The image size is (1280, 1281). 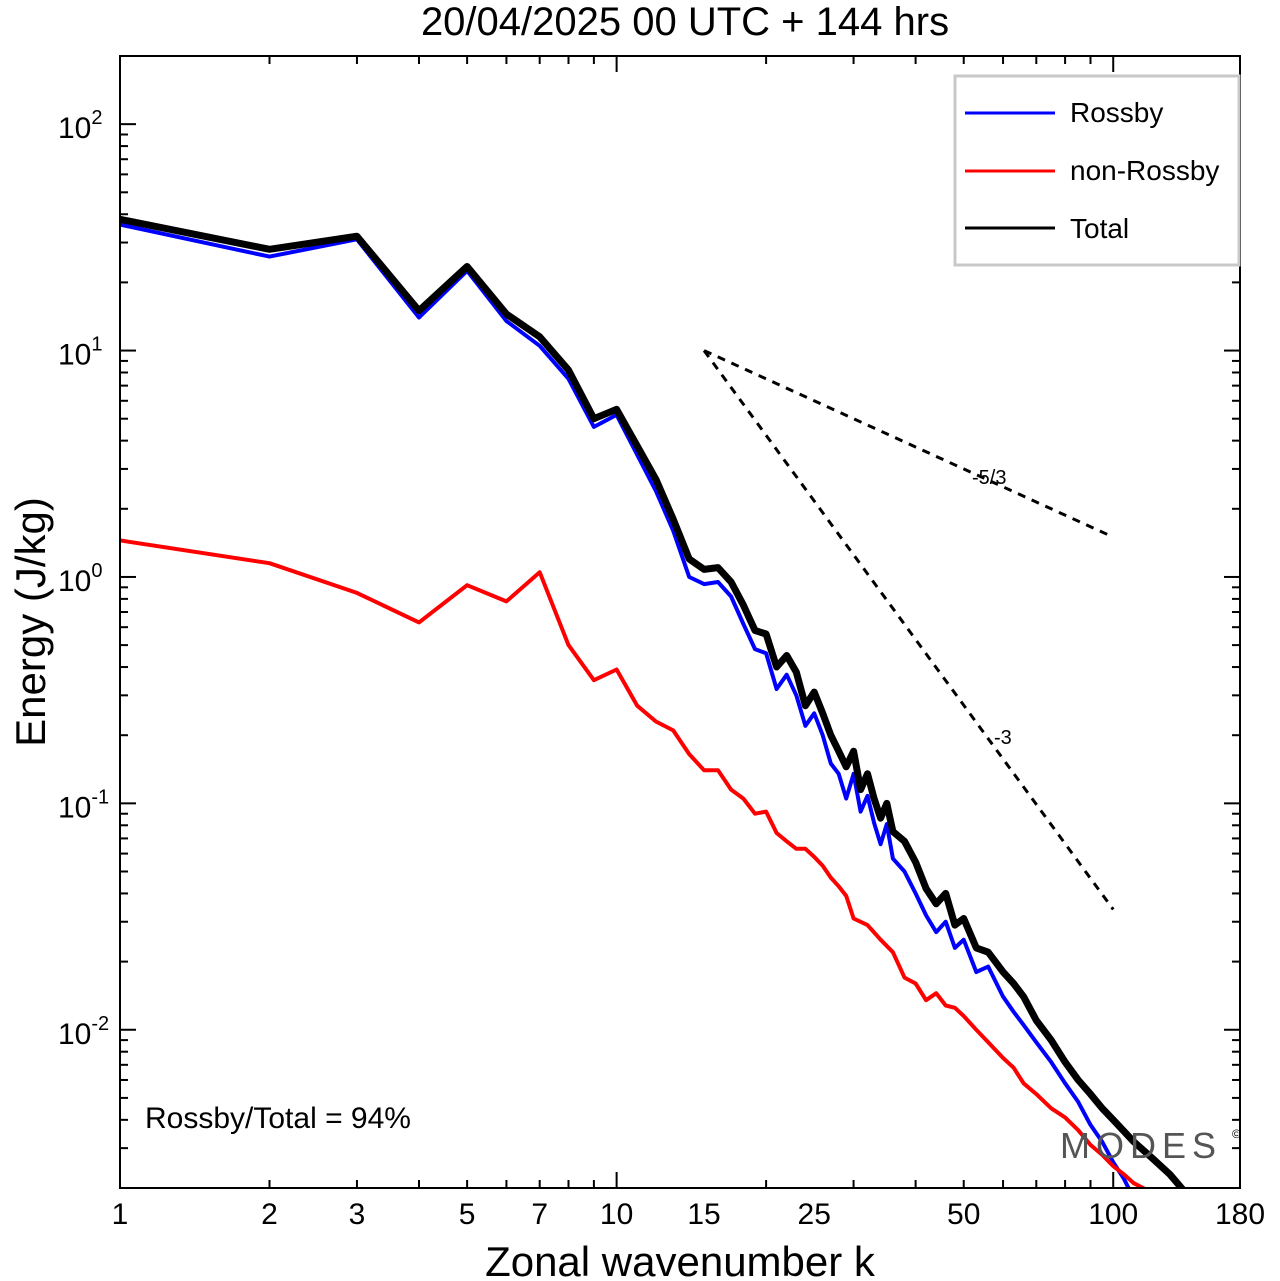 What do you see at coordinates (703, 1214) in the screenshot?
I see `x-tick-label: 15` at bounding box center [703, 1214].